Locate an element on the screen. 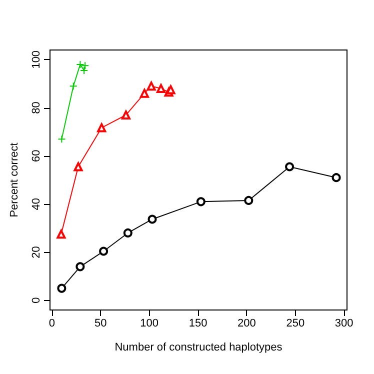 This screenshot has width=374, height=374. x-axis-title: Number of constructed haplotypes is located at coordinates (198, 348).